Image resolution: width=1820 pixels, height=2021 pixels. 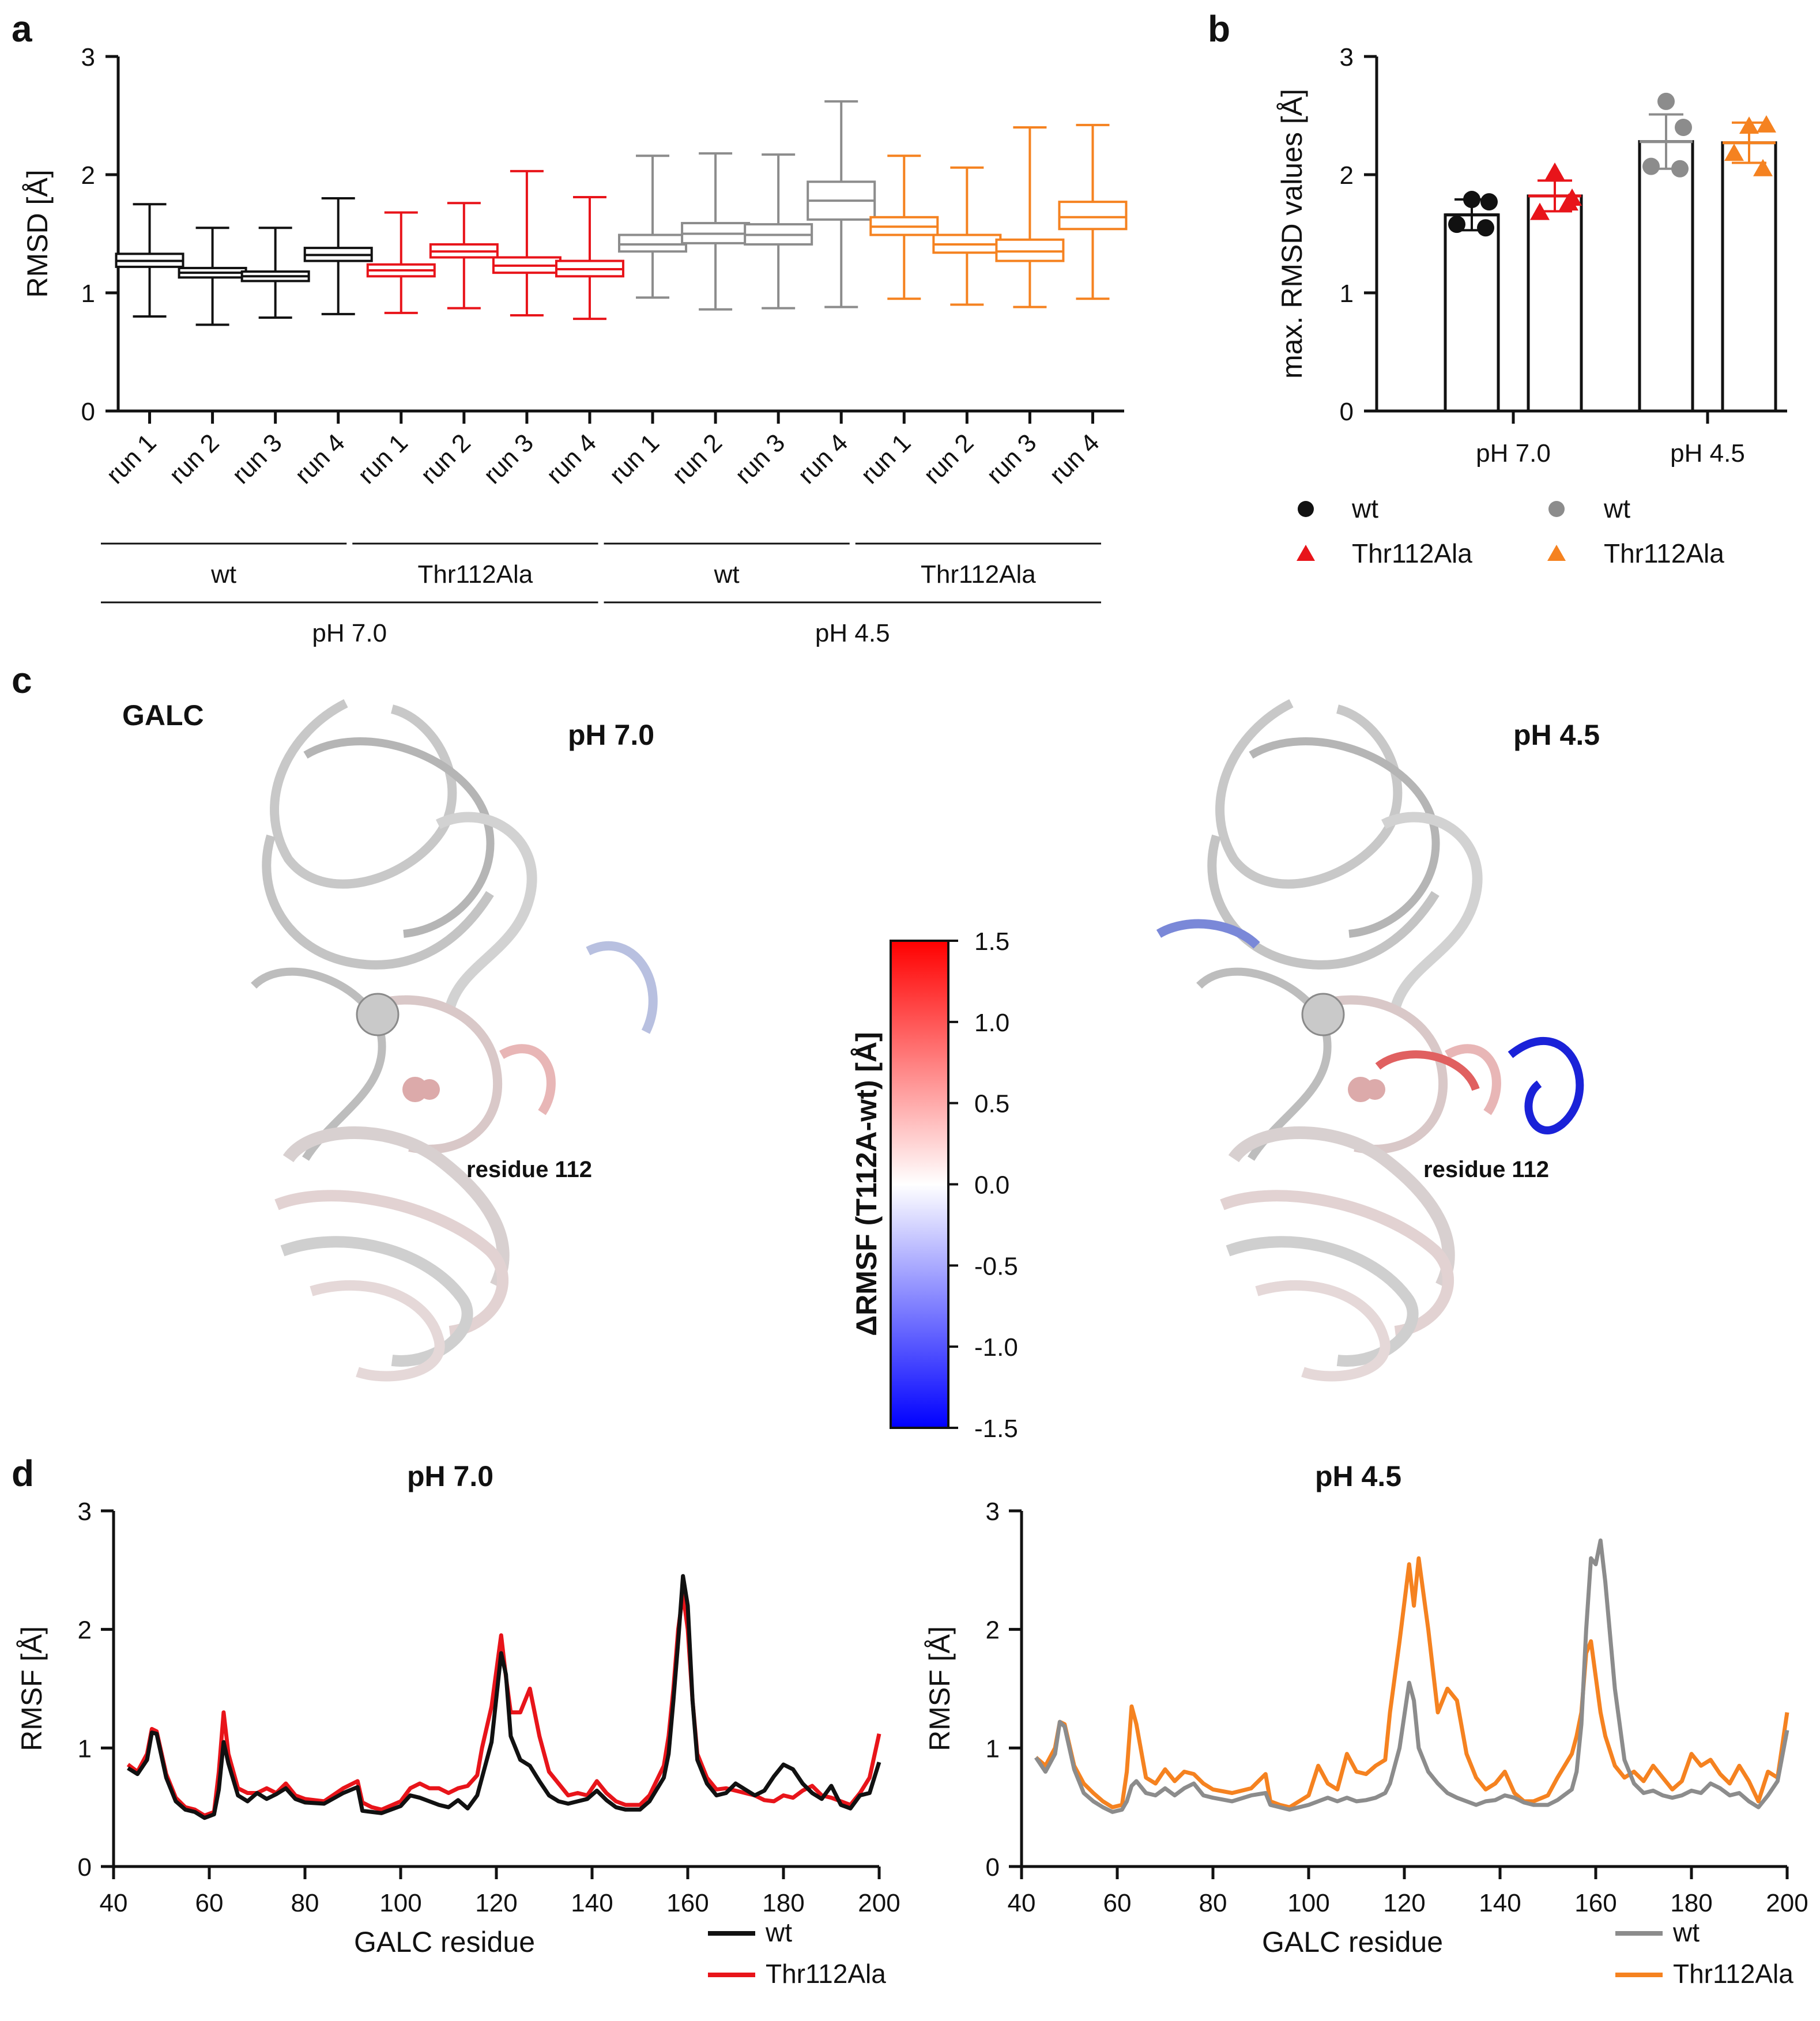 I want to click on protein-label: GALC, so click(x=163, y=715).